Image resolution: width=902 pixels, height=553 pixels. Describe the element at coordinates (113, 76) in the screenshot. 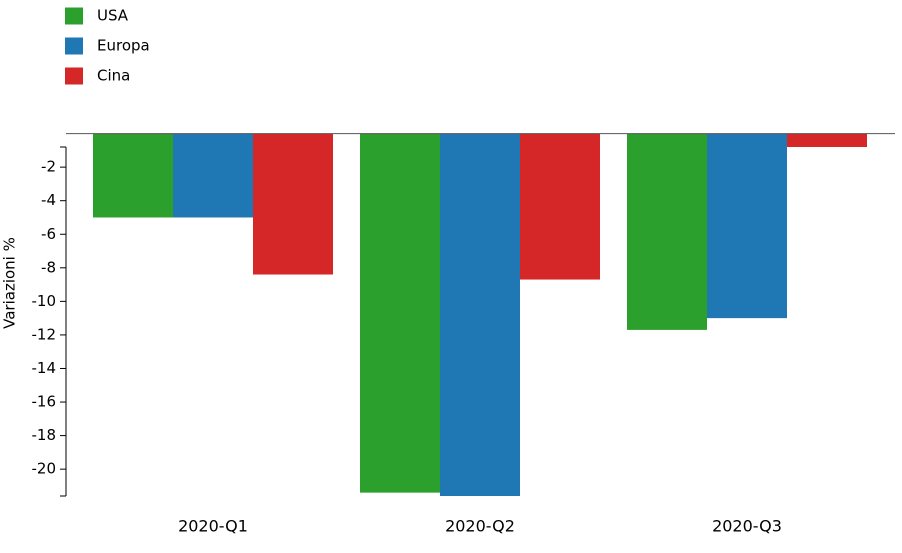

I see `legend-label: Cina` at that location.